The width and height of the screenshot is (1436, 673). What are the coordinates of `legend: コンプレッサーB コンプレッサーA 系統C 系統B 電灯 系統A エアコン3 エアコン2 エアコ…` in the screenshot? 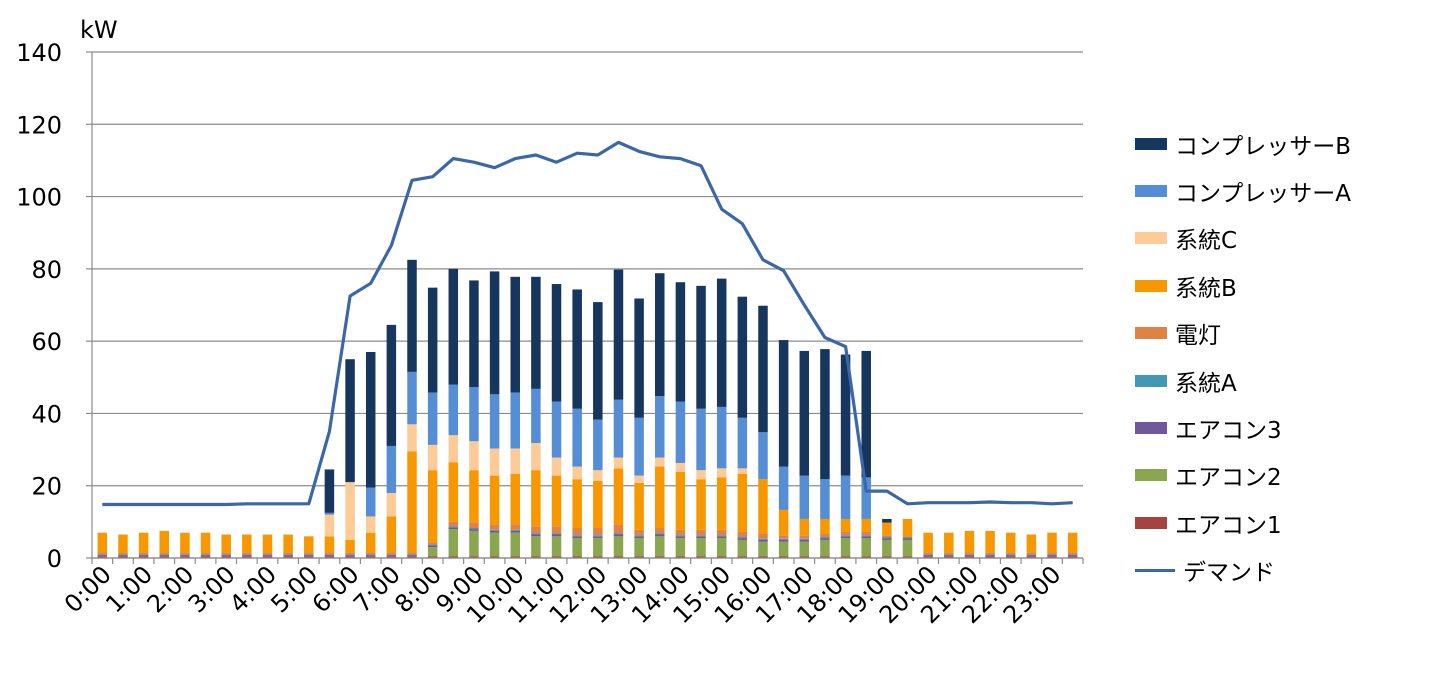 It's located at (1243, 357).